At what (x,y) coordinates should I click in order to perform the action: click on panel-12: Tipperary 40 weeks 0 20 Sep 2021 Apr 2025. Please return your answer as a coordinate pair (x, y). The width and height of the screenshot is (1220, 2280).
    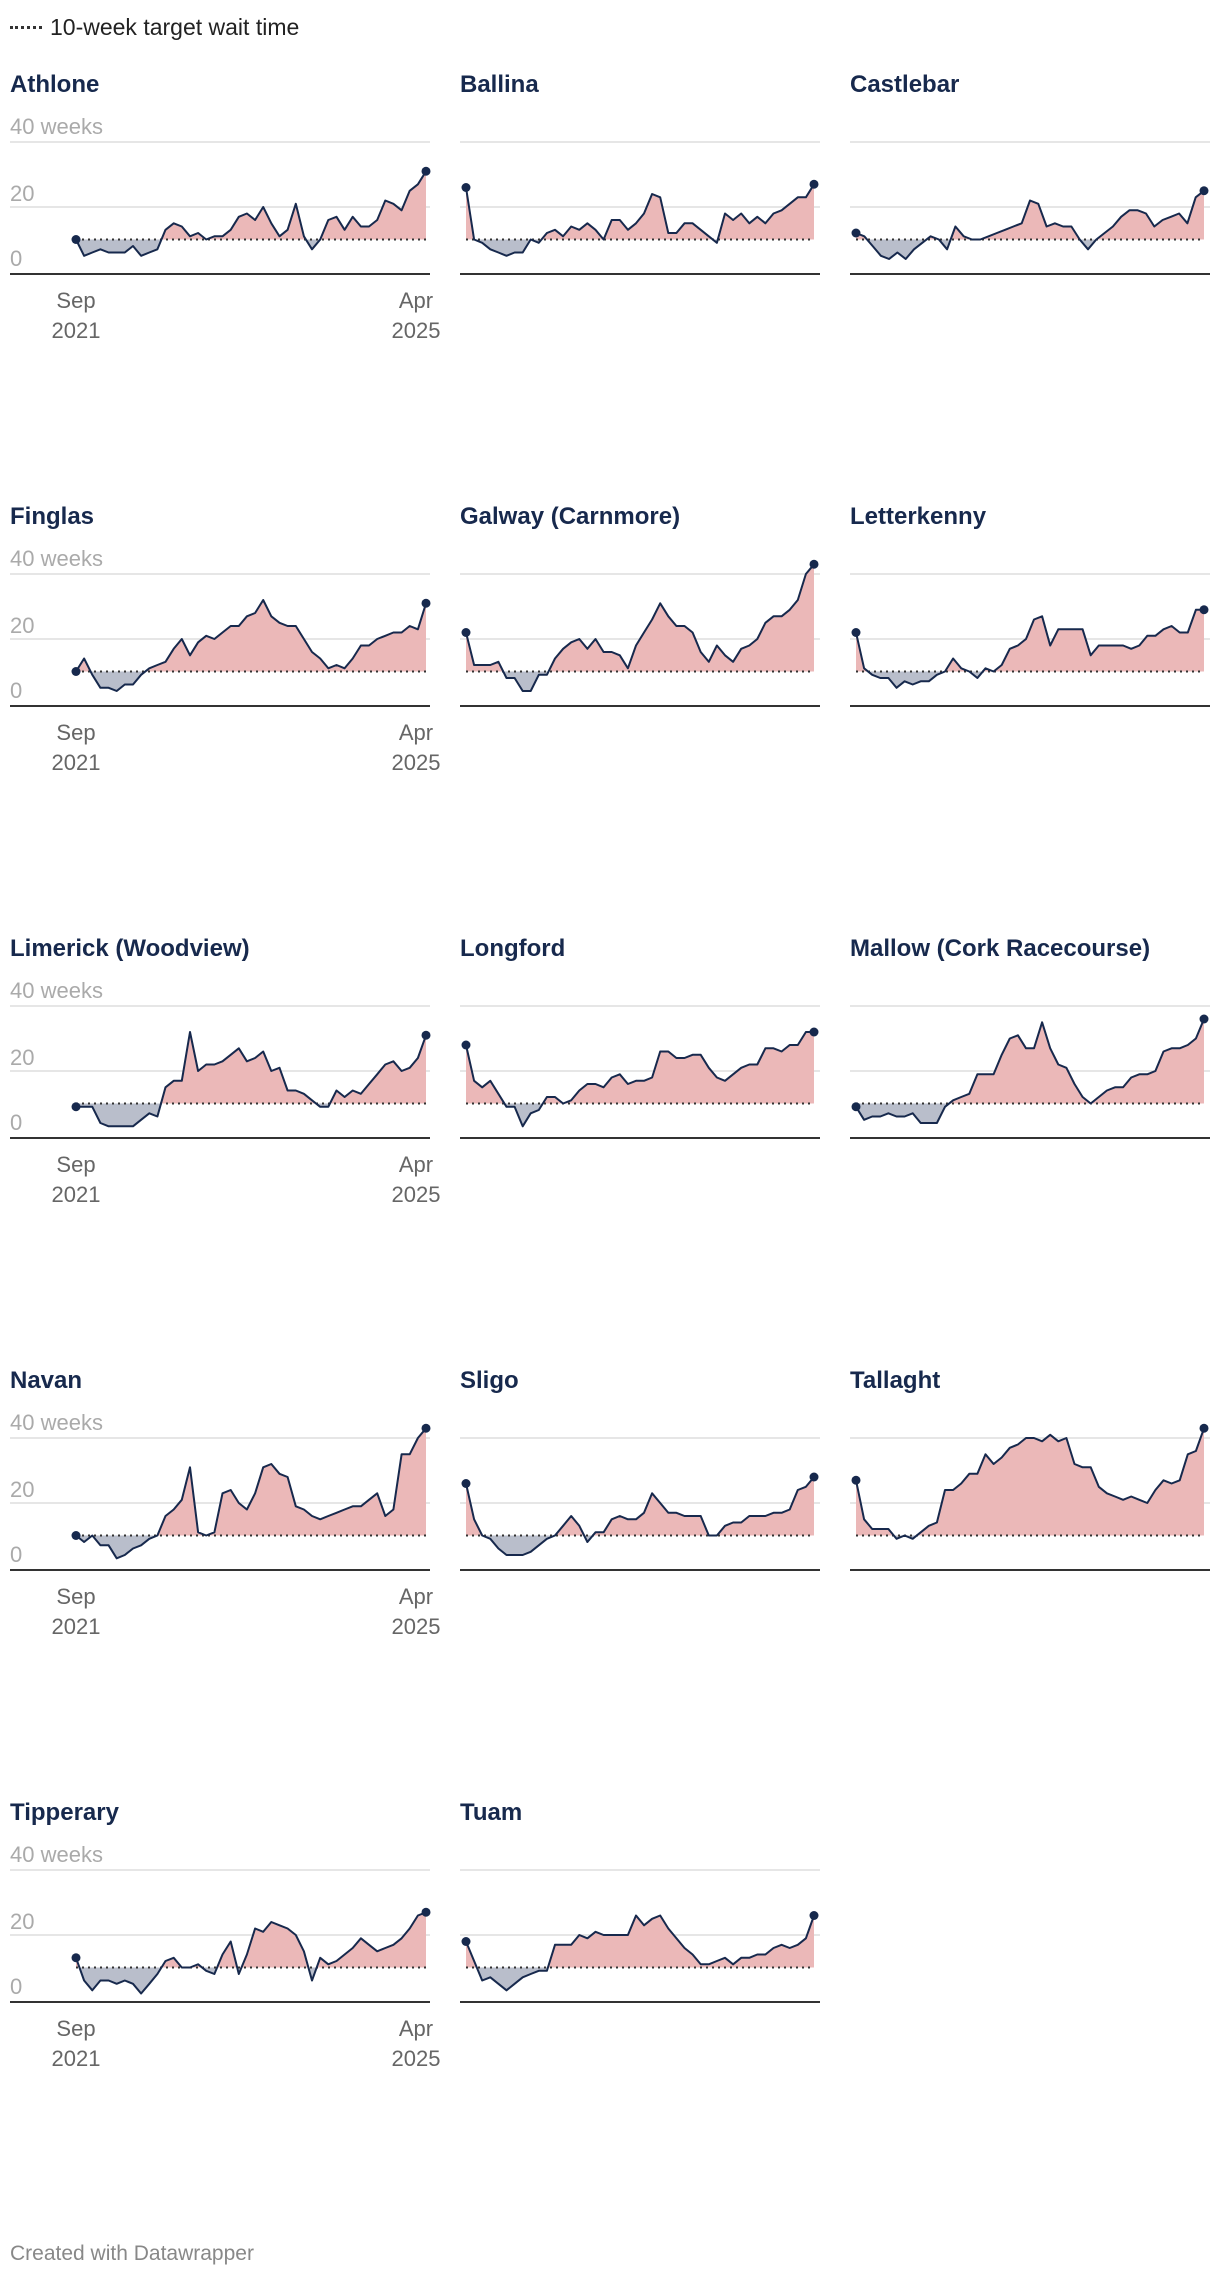
    Looking at the image, I should click on (225, 1935).